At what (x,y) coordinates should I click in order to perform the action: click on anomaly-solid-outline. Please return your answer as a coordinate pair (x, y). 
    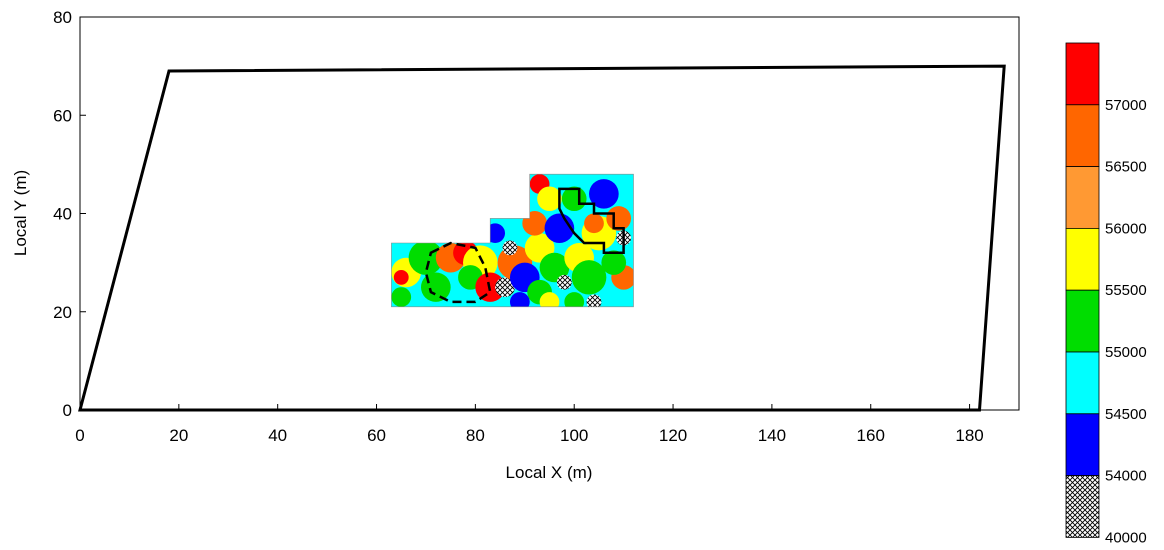
    Looking at the image, I should click on (591, 221).